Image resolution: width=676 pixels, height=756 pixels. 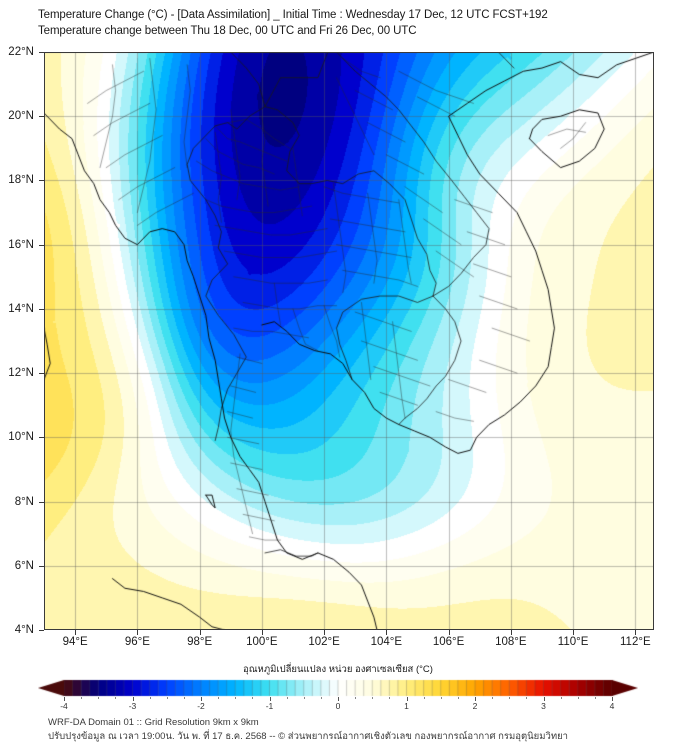 What do you see at coordinates (24, 630) in the screenshot?
I see `y-tick-label: 4°N` at bounding box center [24, 630].